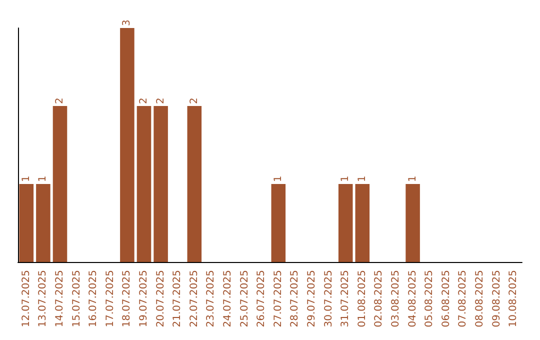 This screenshot has height=340, width=540. What do you see at coordinates (76, 299) in the screenshot?
I see `x-tick-label: 15.07.2025` at bounding box center [76, 299].